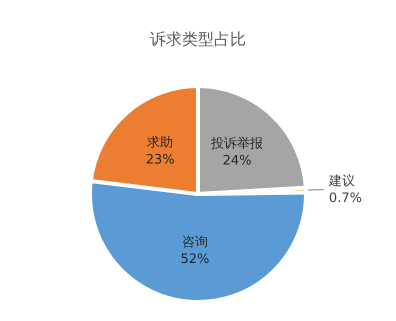 The height and width of the screenshot is (321, 396). What do you see at coordinates (345, 198) in the screenshot?
I see `data-label: 0.7%` at bounding box center [345, 198].